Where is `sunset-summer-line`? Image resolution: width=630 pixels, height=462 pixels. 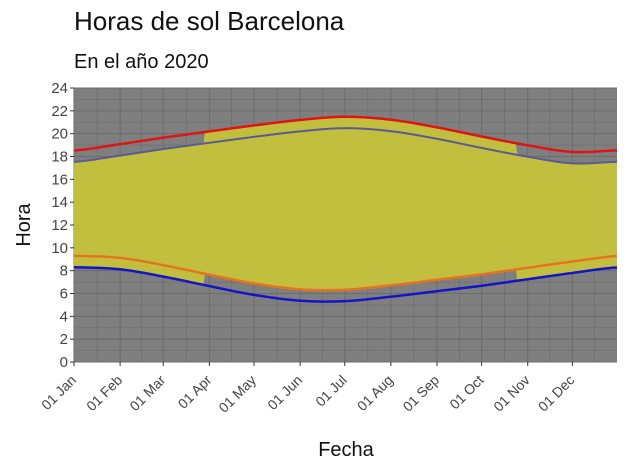
sunset-summer-line is located at coordinates (345, 134).